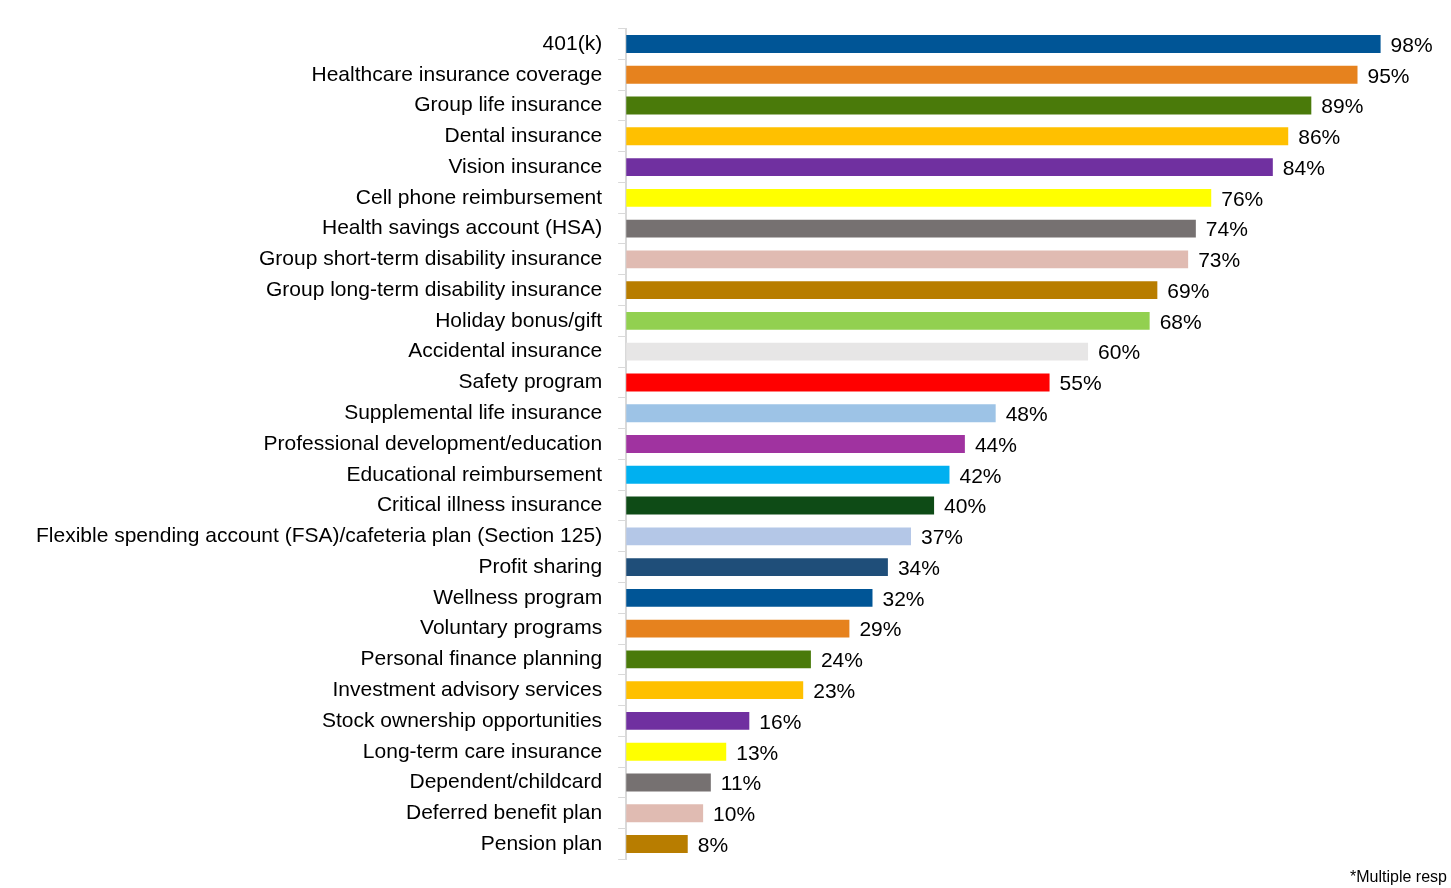 This screenshot has height=888, width=1451. Describe the element at coordinates (995, 444) in the screenshot. I see `data-label: 44%` at that location.